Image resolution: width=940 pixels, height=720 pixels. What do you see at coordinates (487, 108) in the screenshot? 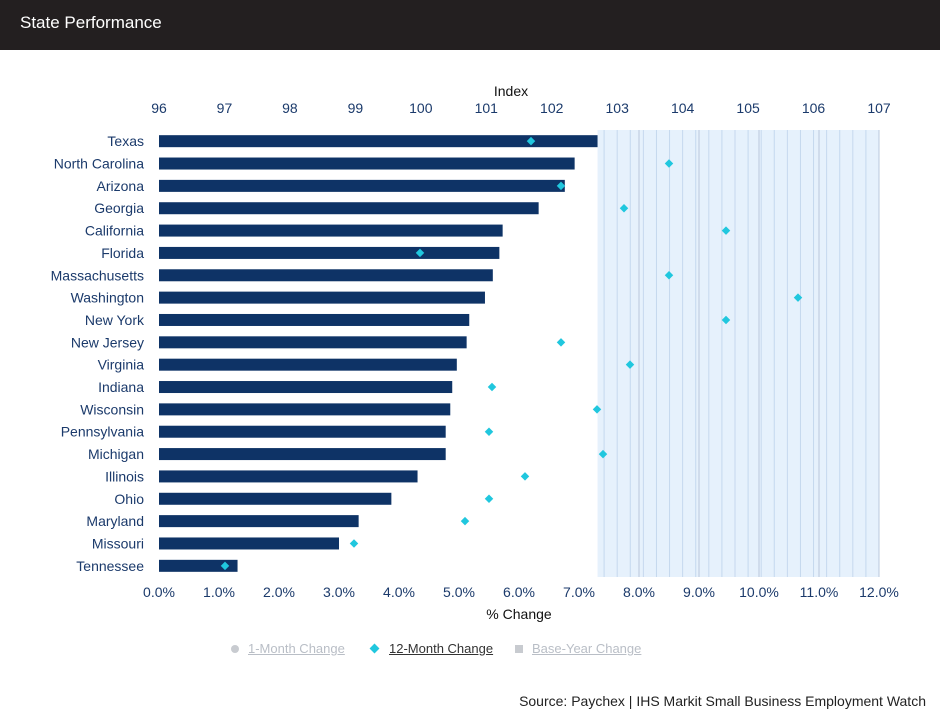
I see `top-tick-label: 101` at bounding box center [487, 108].